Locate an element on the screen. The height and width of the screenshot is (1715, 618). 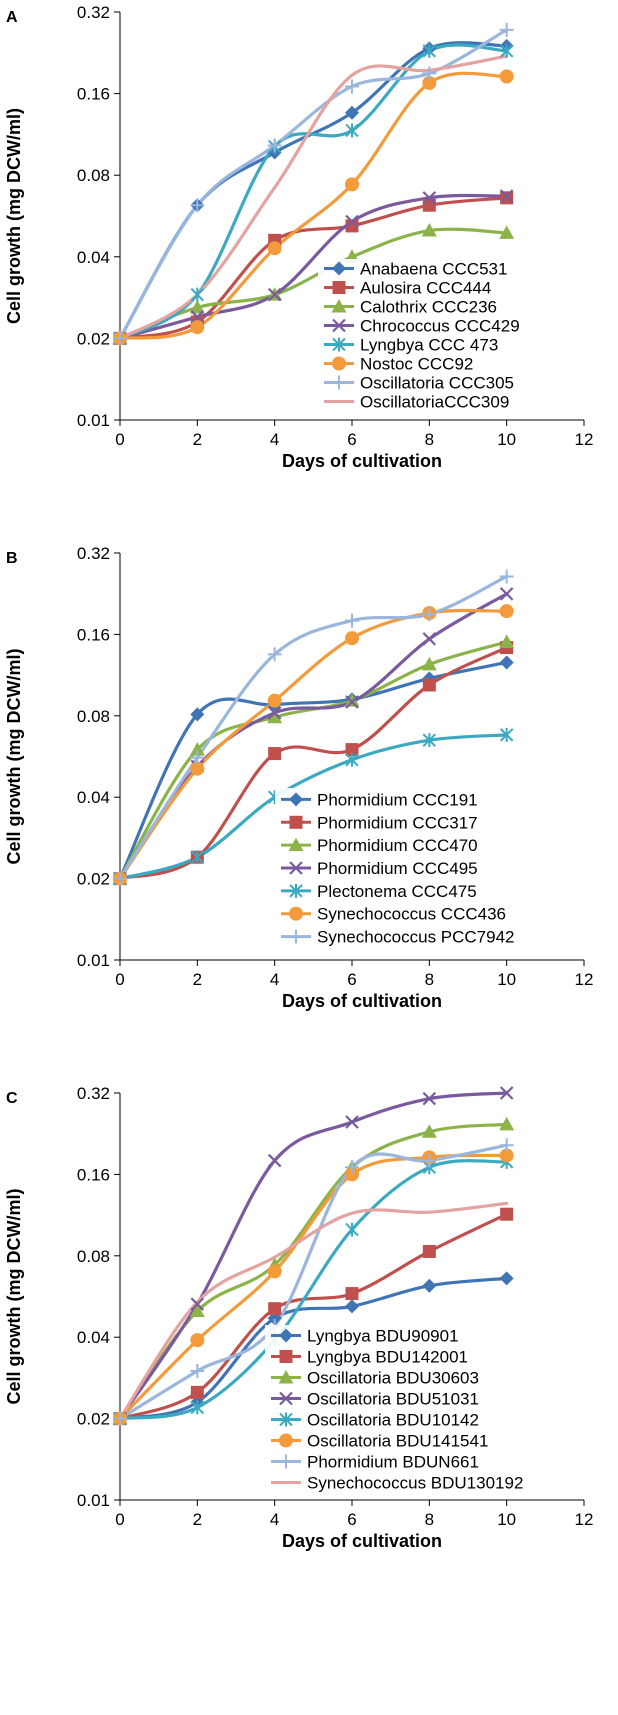
y-tick-label: 0.16 is located at coordinates (93, 634).